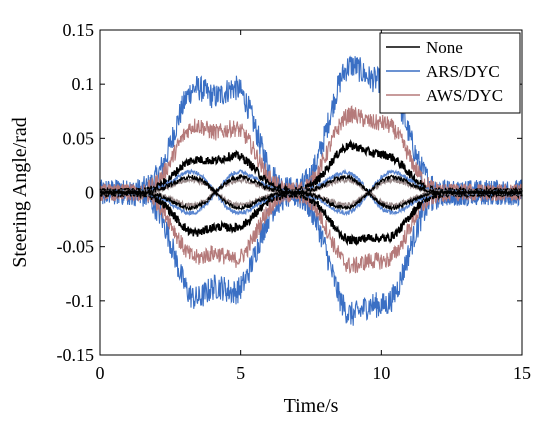 The height and width of the screenshot is (426, 550). Describe the element at coordinates (522, 373) in the screenshot. I see `x-tick-label: 15` at that location.